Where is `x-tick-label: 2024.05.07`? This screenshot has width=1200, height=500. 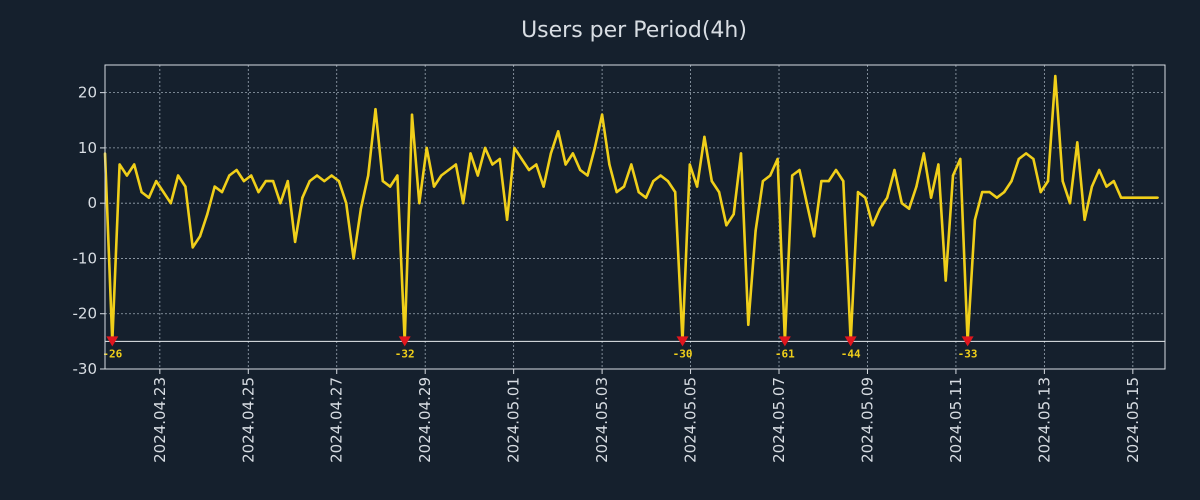 x-tick-label: 2024.05.07 is located at coordinates (779, 420).